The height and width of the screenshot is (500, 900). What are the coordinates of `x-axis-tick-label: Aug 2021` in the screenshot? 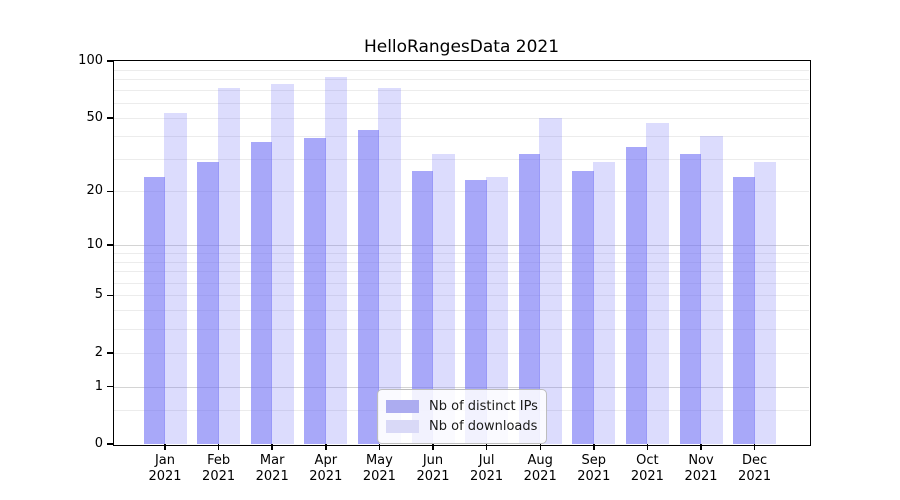 It's located at (540, 468).